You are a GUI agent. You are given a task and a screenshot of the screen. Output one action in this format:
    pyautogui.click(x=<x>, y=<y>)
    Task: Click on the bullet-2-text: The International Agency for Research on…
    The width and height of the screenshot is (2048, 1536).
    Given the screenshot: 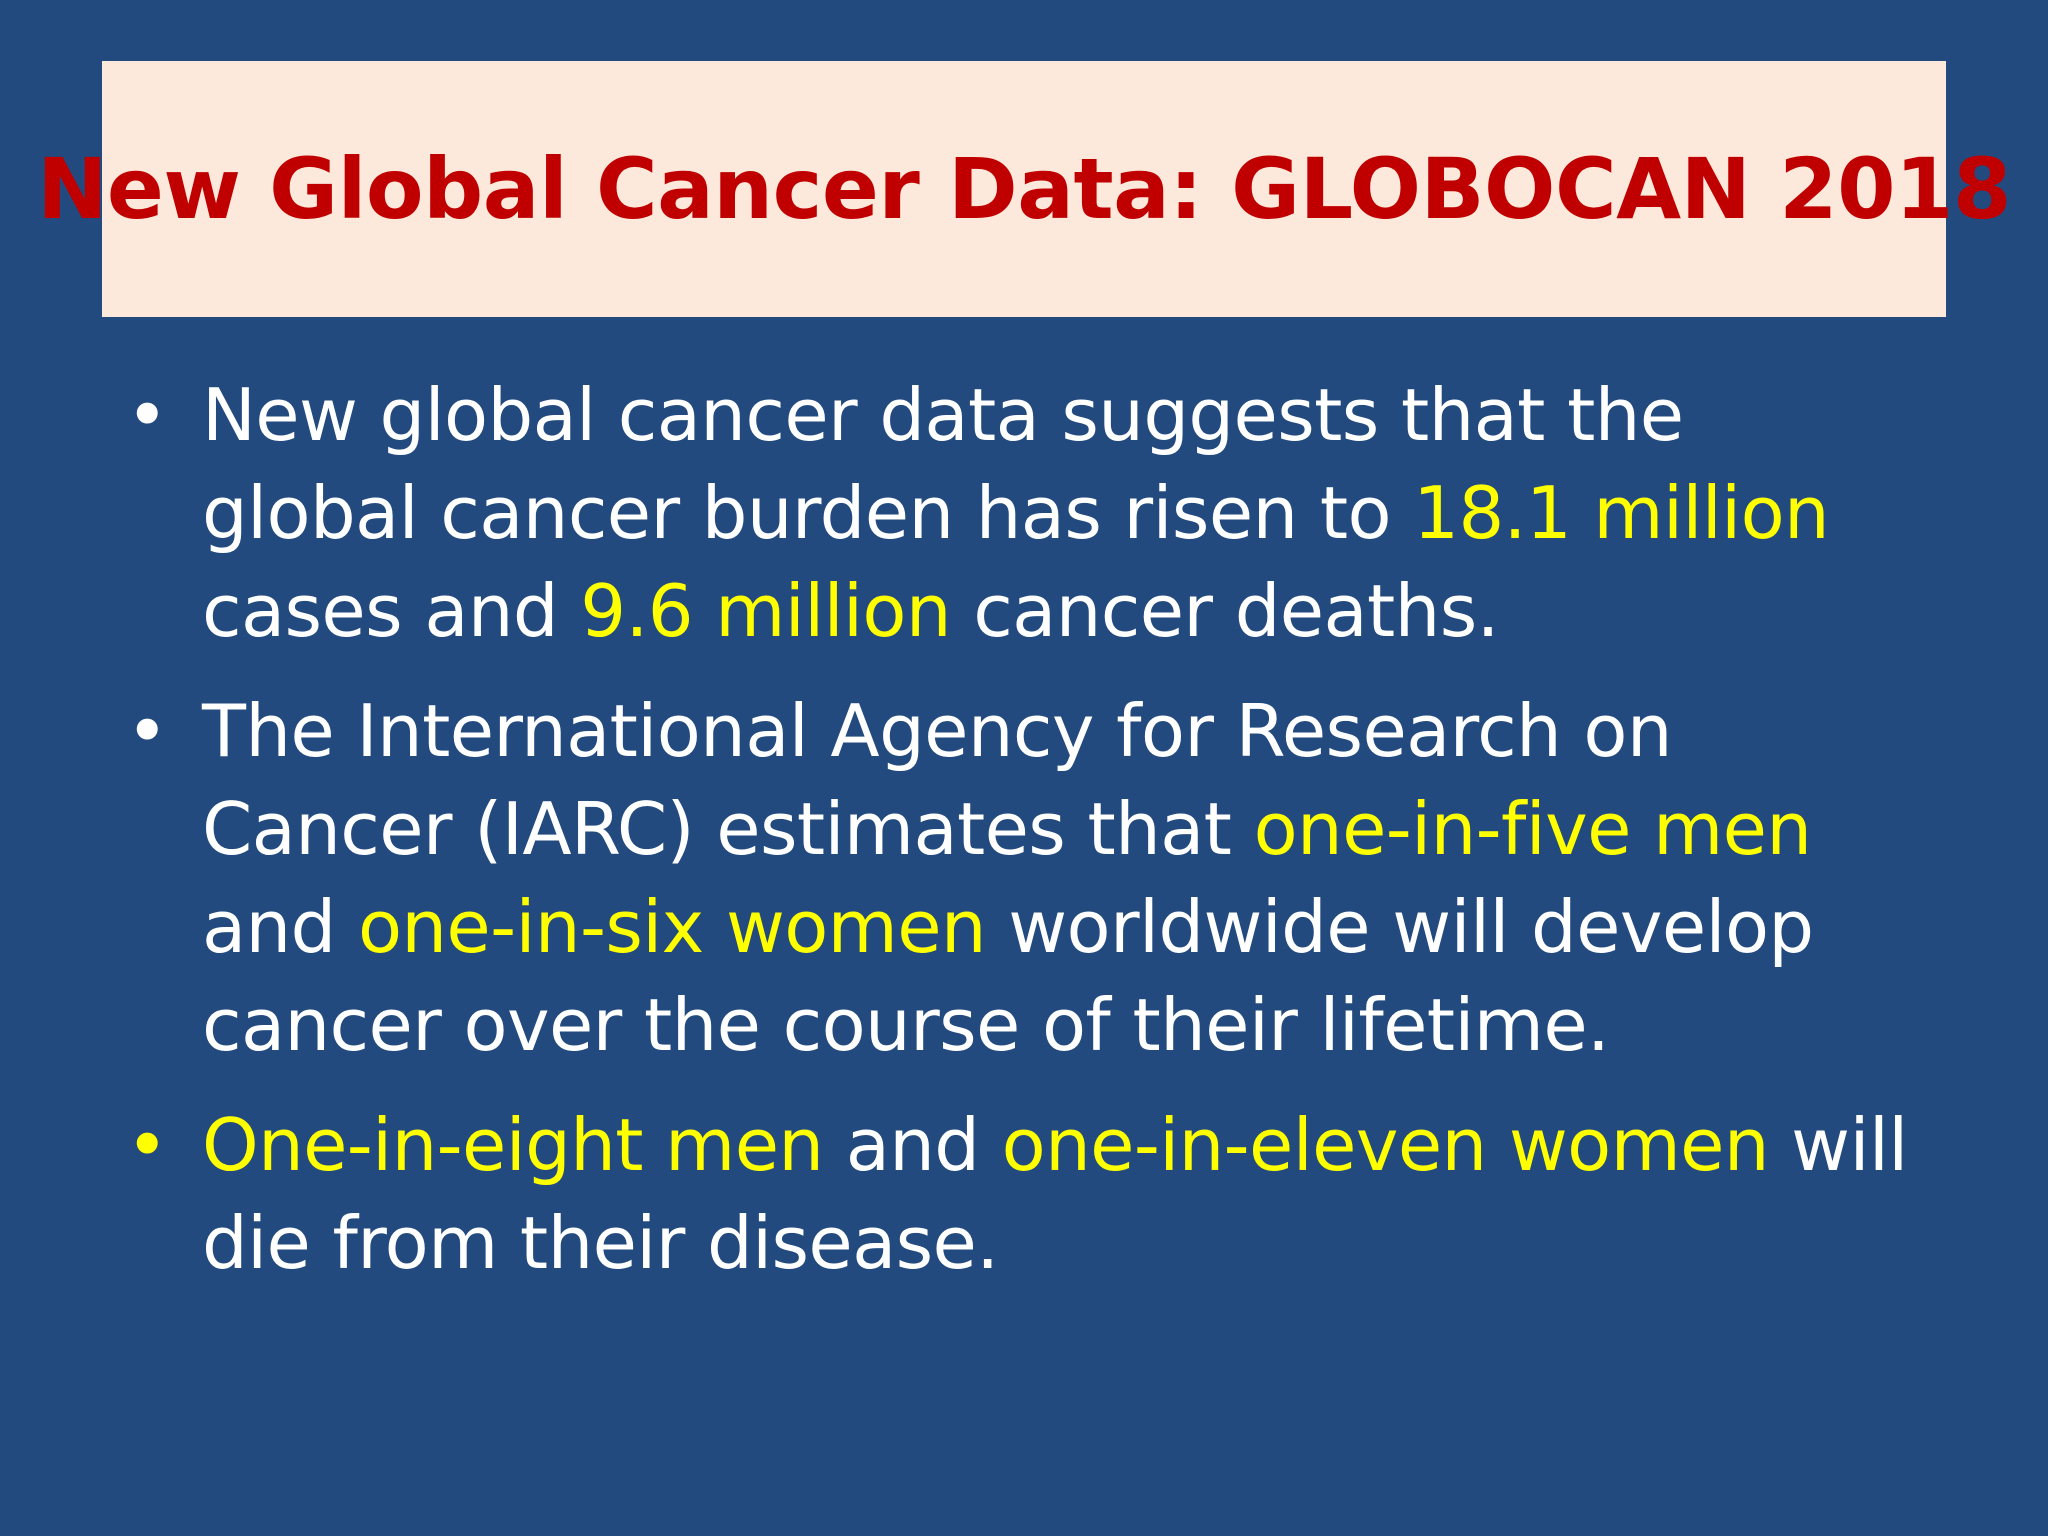 What is the action you would take?
    pyautogui.click(x=937, y=780)
    